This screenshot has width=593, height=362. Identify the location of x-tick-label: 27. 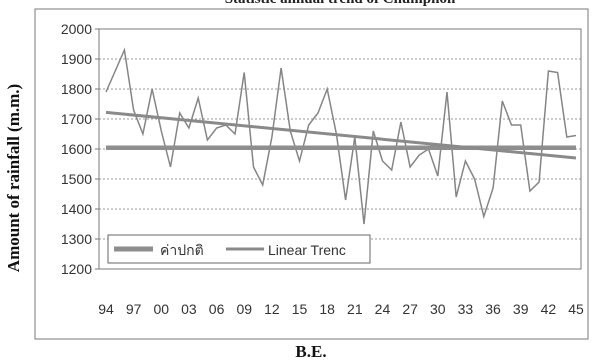
(410, 309).